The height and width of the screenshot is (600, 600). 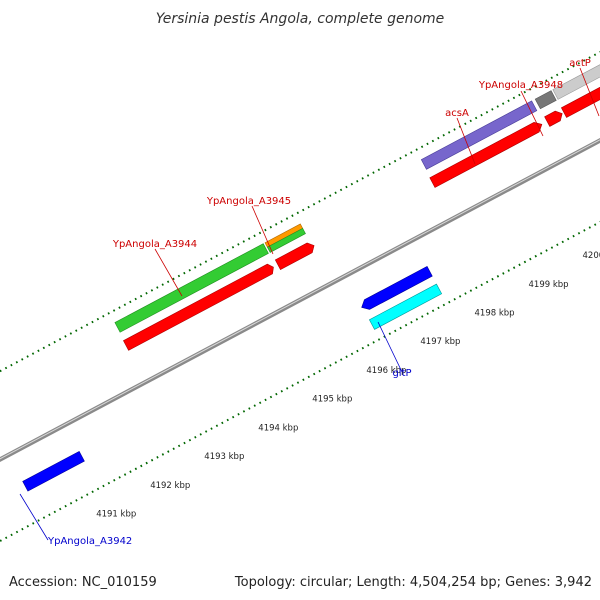 I want to click on cds-purple-acsA, so click(x=479, y=135).